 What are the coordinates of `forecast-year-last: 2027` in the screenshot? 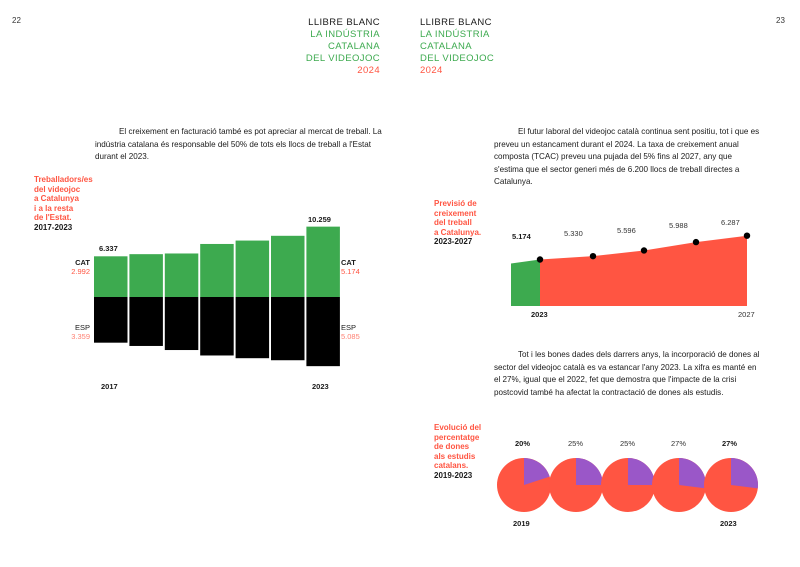 It's located at (746, 314).